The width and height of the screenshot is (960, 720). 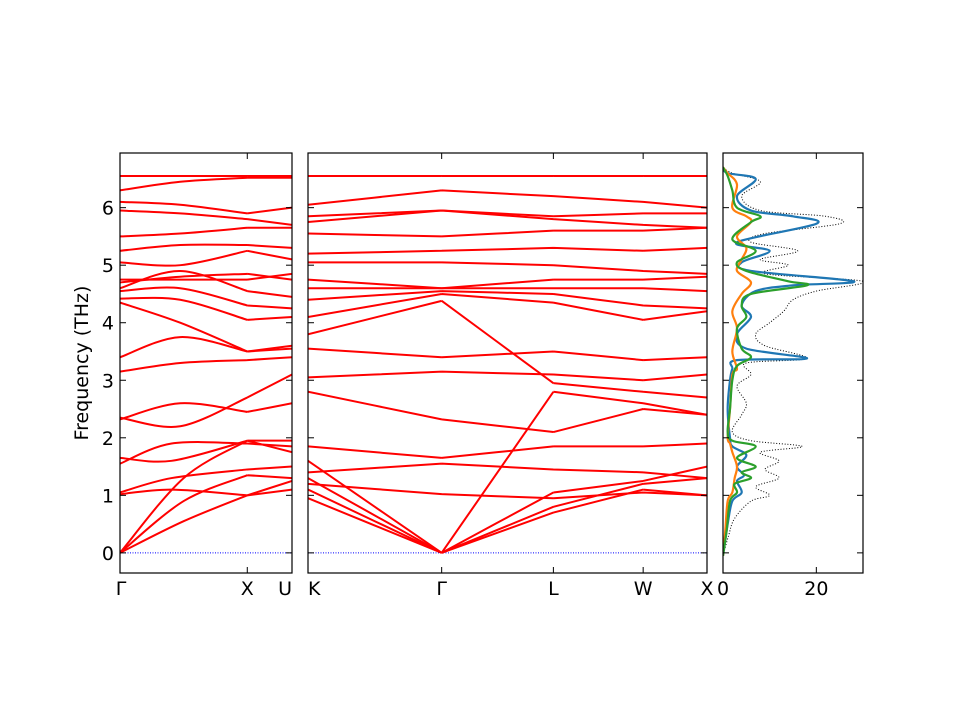 What do you see at coordinates (816, 589) in the screenshot?
I see `x-tick-label: 20` at bounding box center [816, 589].